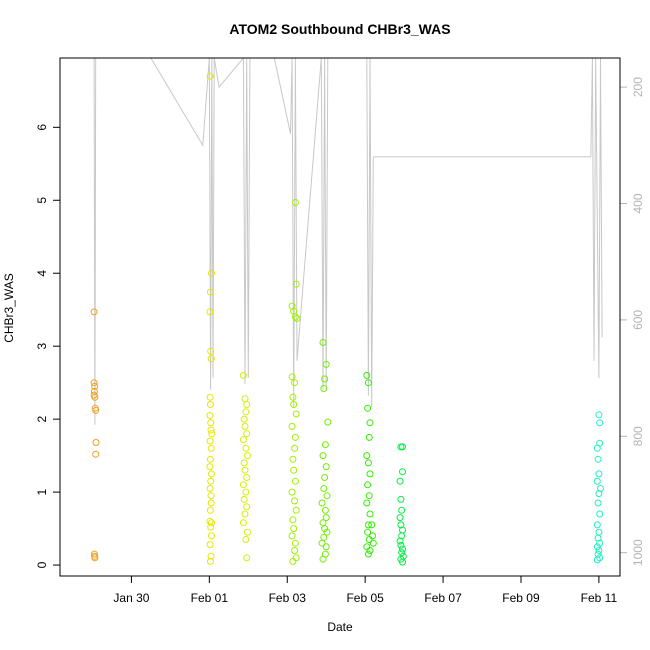 Image resolution: width=650 pixels, height=650 pixels. What do you see at coordinates (288, 598) in the screenshot?
I see `x-tick-label: Feb 03` at bounding box center [288, 598].